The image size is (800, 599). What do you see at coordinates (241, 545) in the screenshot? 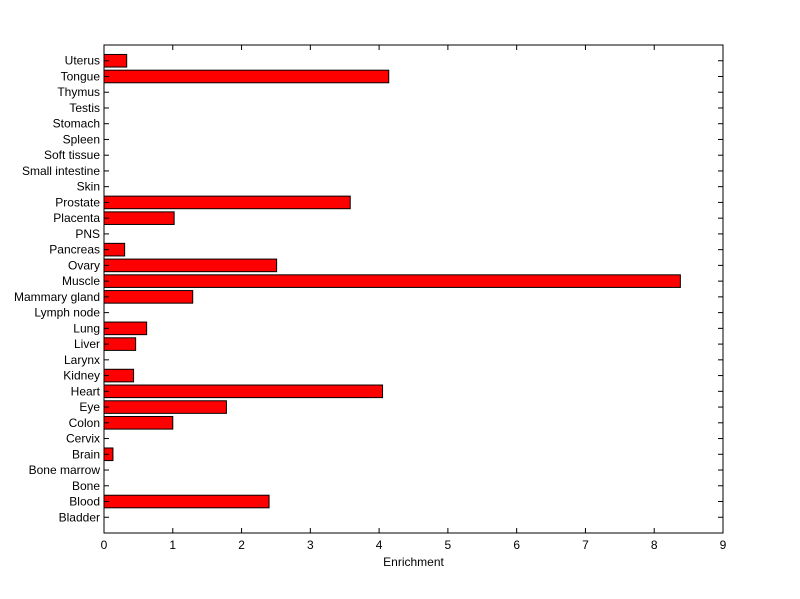
I see `x-tick-label: 2` at bounding box center [241, 545].